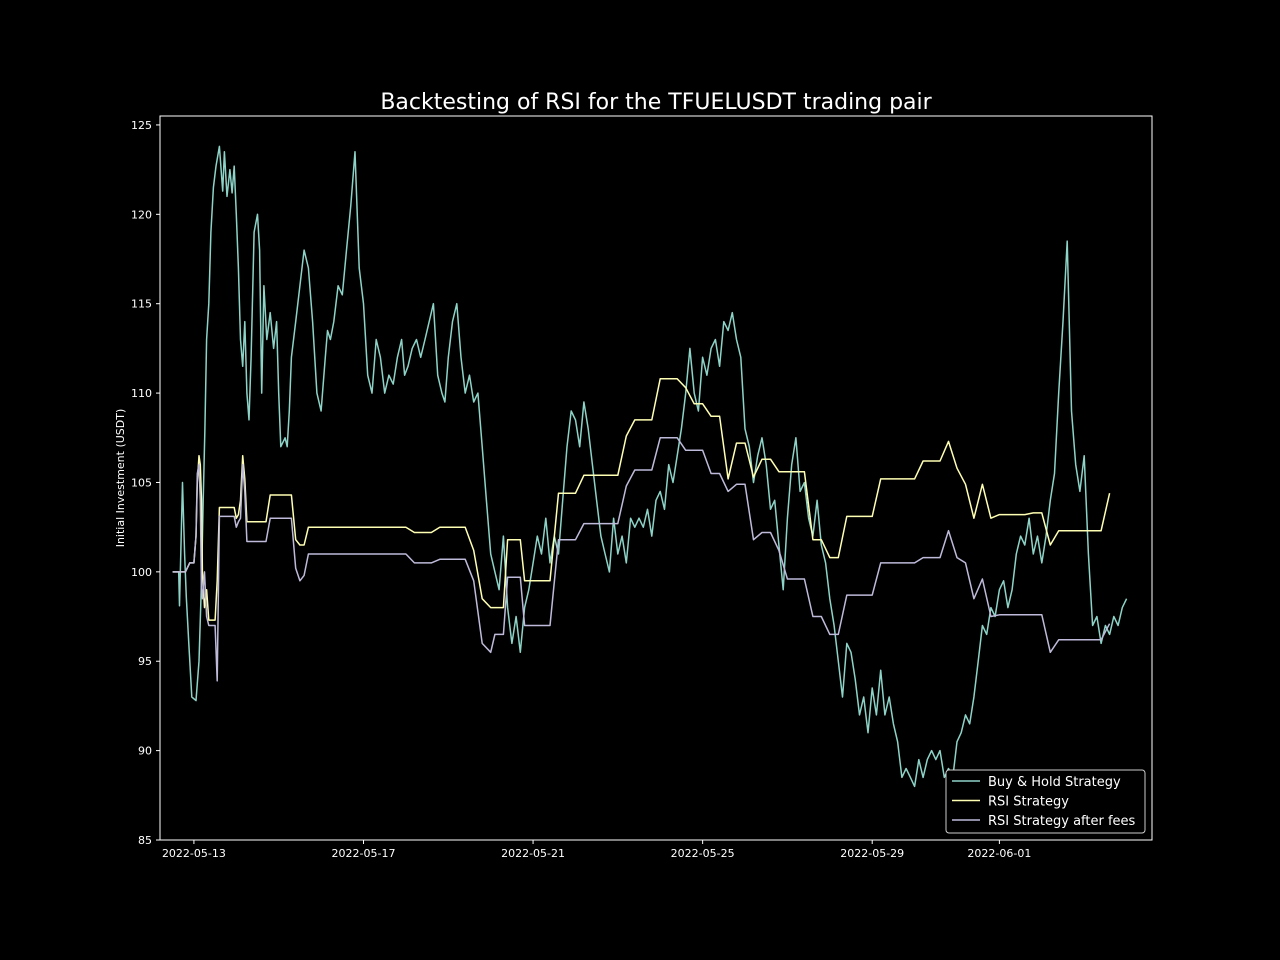 This screenshot has width=1280, height=960. I want to click on legend-box, so click(1045, 801).